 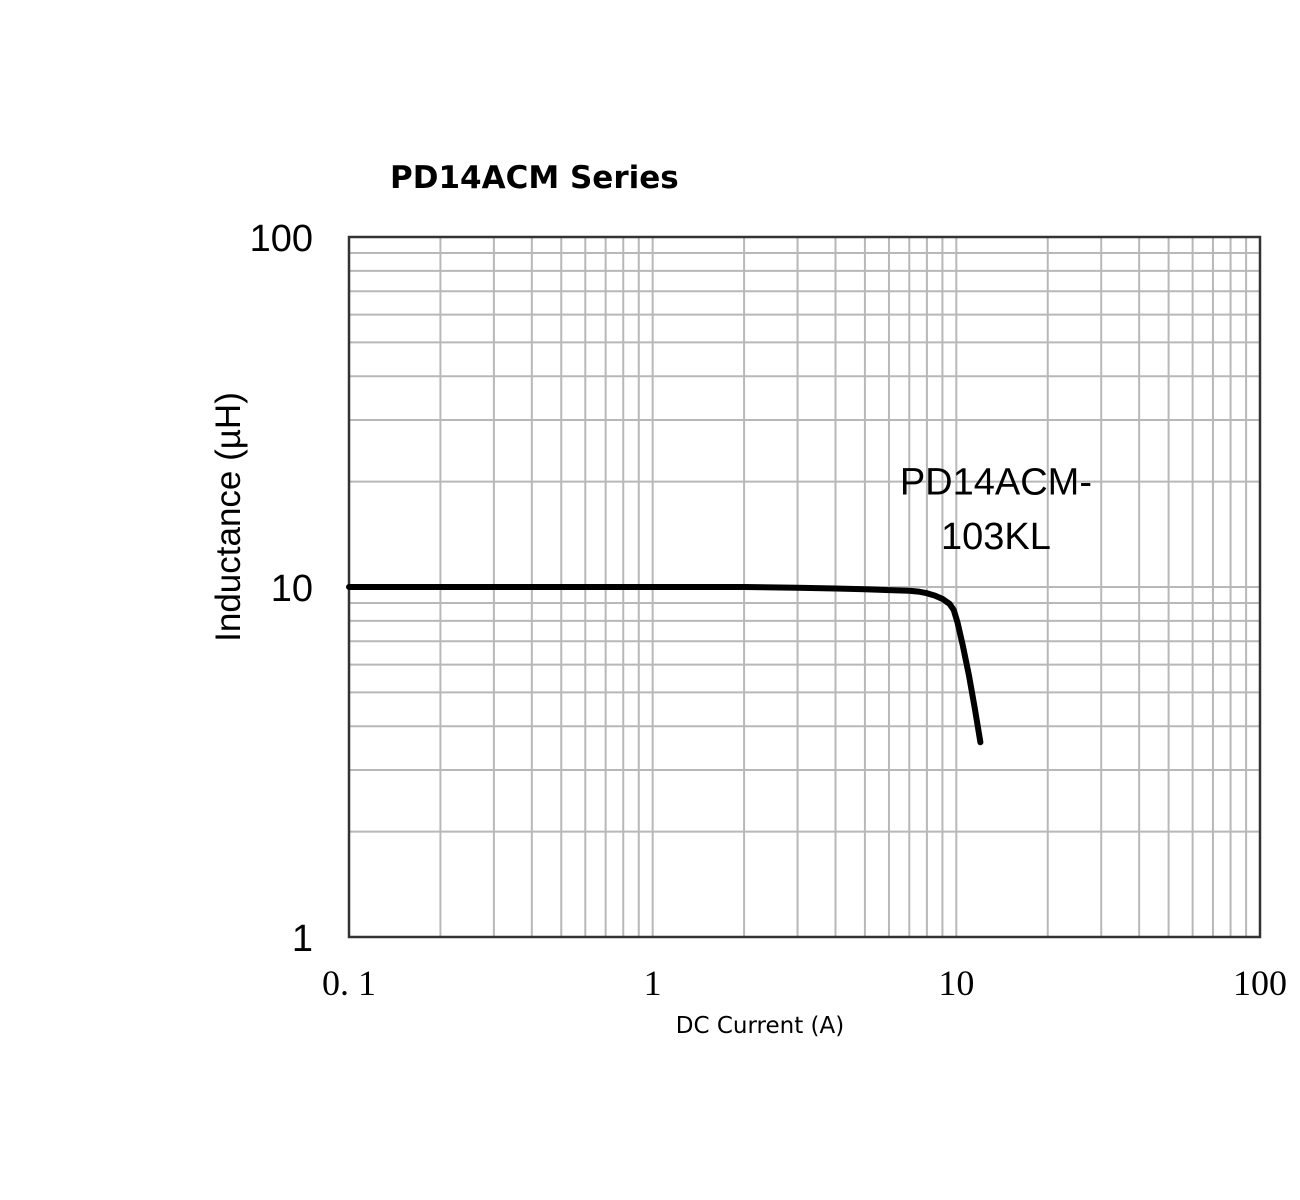 I want to click on chart-title: PD14ACM Series, so click(x=534, y=178).